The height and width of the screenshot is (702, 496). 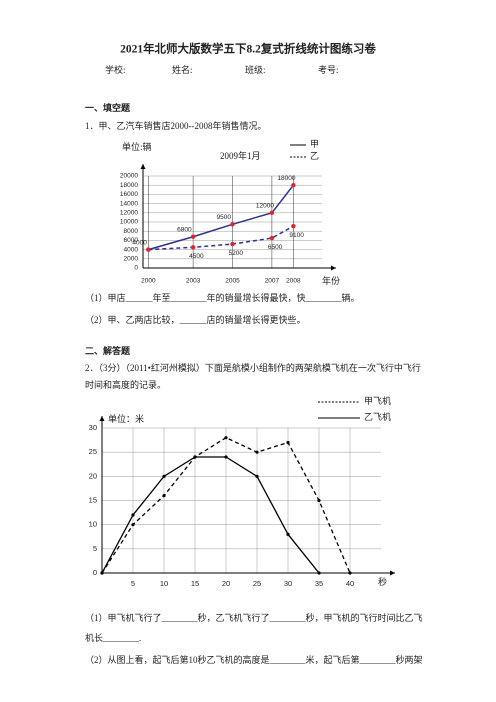 I want to click on y-tick-label: 16000, so click(x=129, y=194).